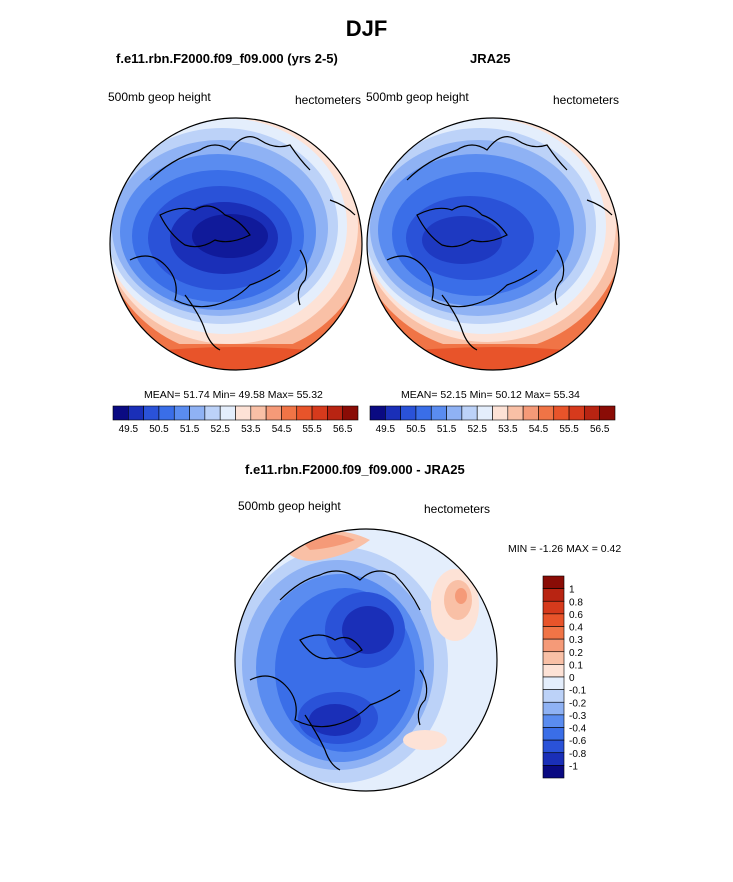 The height and width of the screenshot is (882, 733). What do you see at coordinates (576, 653) in the screenshot?
I see `colorbar-tick-label: 0.2` at bounding box center [576, 653].